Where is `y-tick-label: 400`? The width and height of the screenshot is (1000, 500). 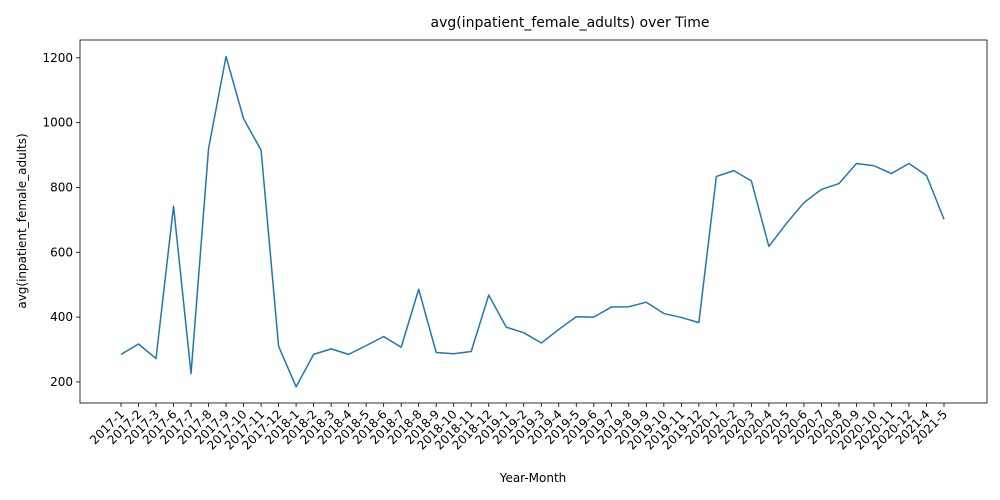
y-tick-label: 400 is located at coordinates (61, 317).